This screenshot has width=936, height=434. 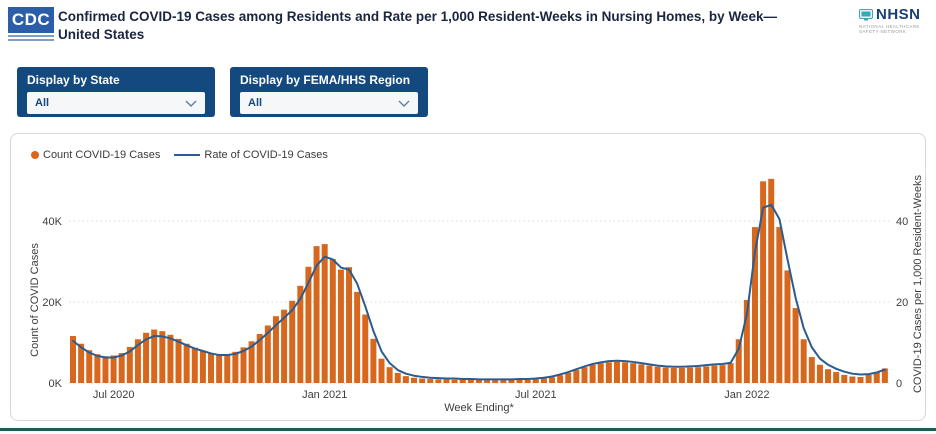 I want to click on filter-region-select: All, so click(x=329, y=103).